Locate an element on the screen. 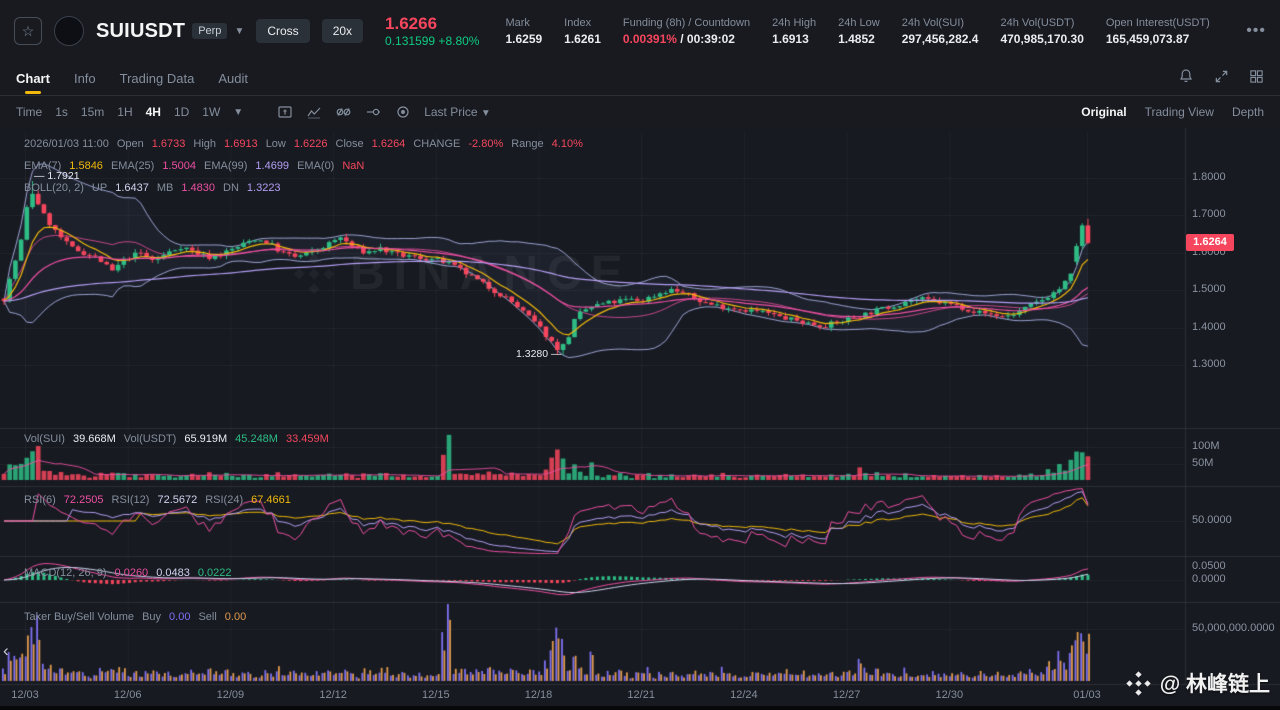 Image resolution: width=1280 pixels, height=710 pixels. legend-token: 0.00391% is located at coordinates (649, 38).